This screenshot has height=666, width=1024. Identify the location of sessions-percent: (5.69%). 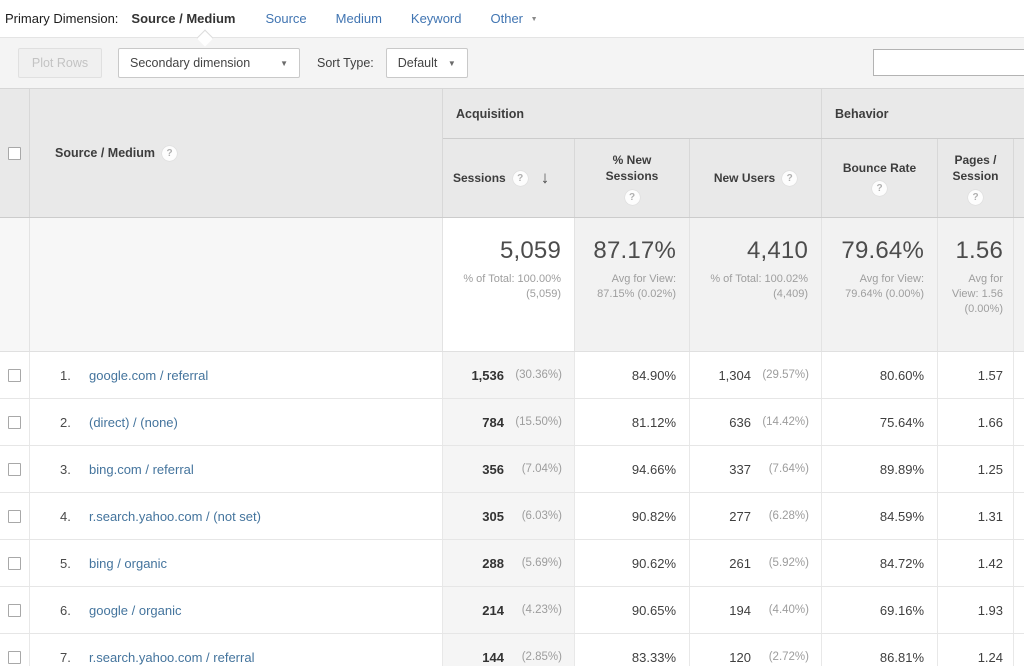
(541, 563).